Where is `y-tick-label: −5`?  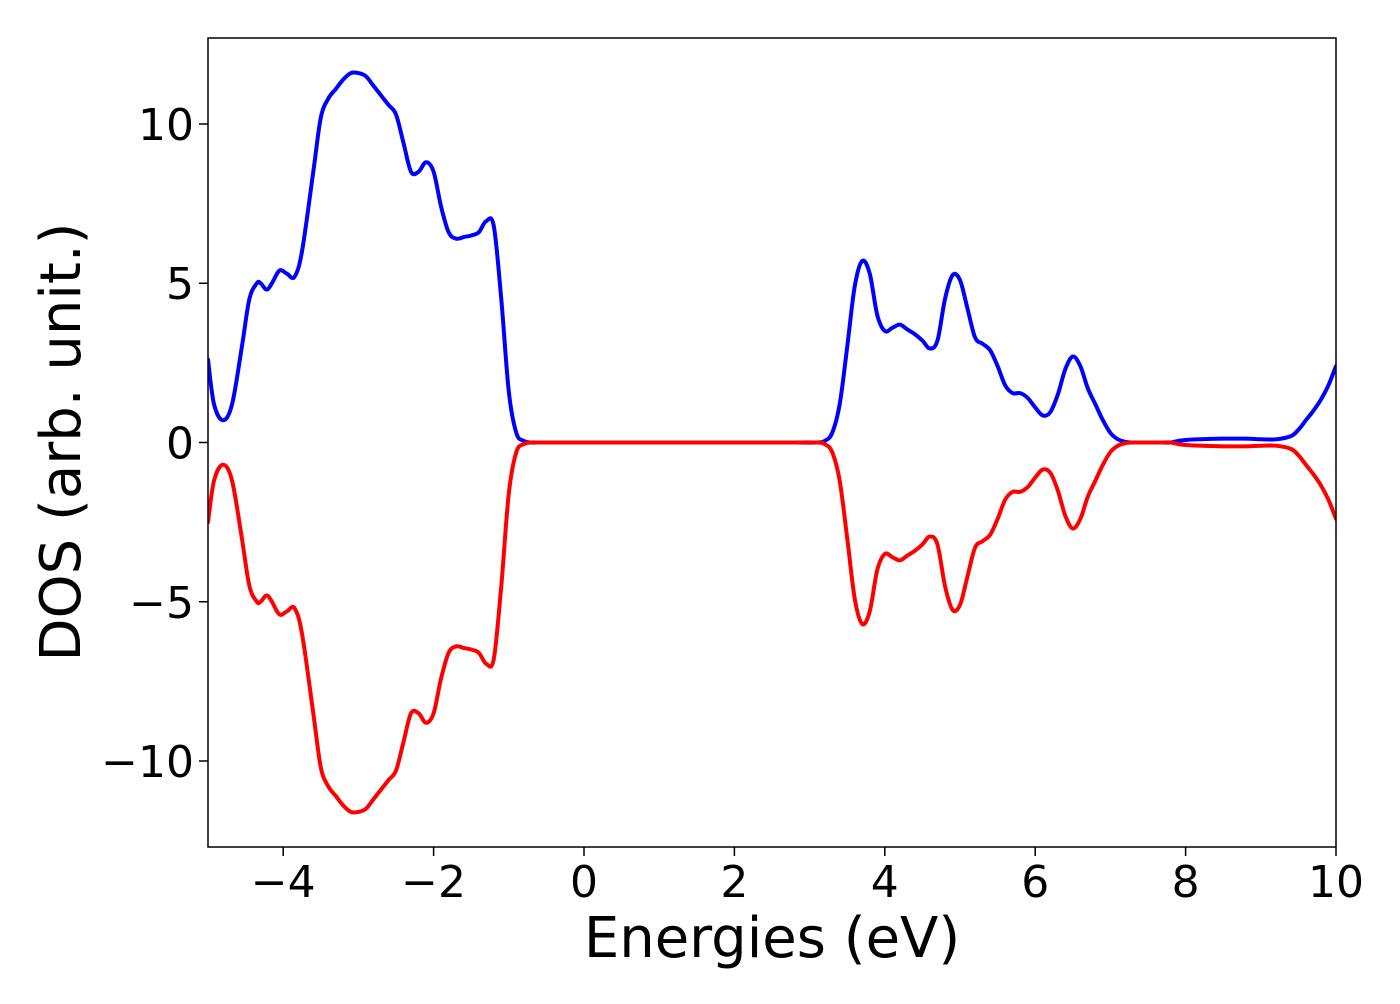
y-tick-label: −5 is located at coordinates (161, 603).